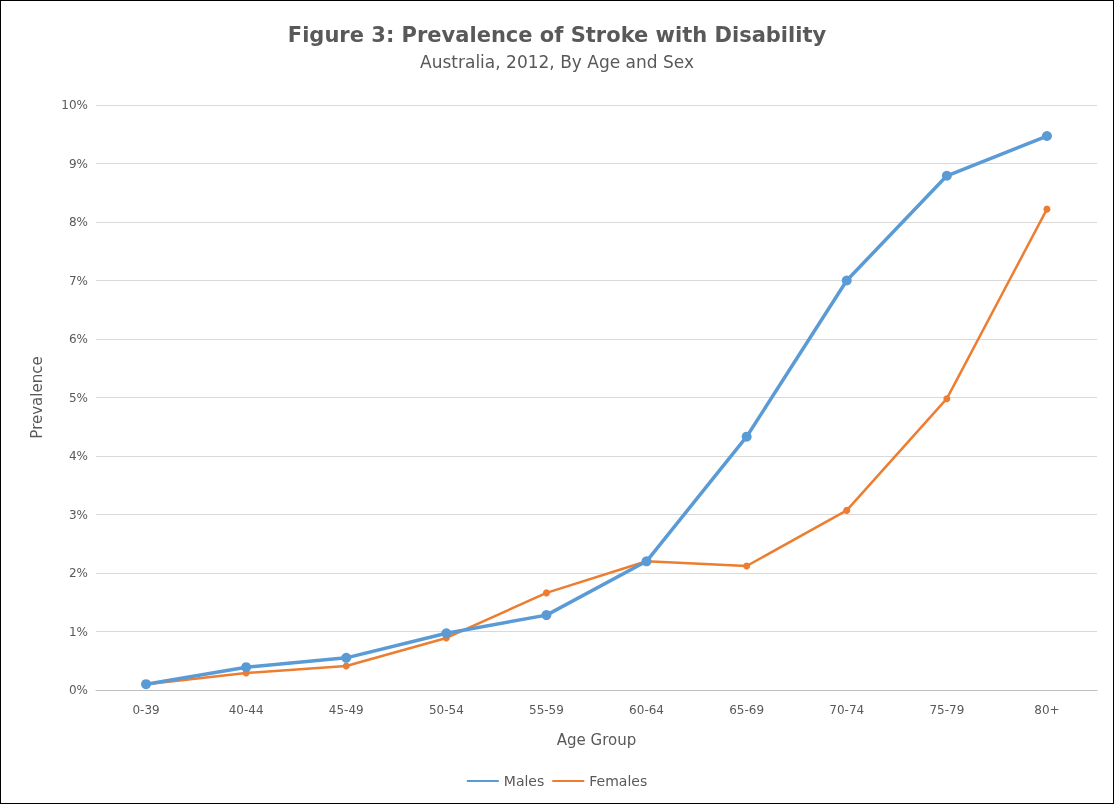 This screenshot has width=1114, height=804. I want to click on legend-label: Males, so click(524, 781).